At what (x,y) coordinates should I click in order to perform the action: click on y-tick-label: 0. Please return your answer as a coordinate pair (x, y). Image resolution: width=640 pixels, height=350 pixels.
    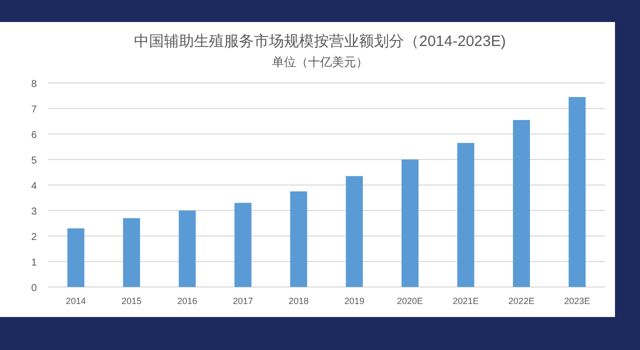
    Looking at the image, I should click on (34, 288).